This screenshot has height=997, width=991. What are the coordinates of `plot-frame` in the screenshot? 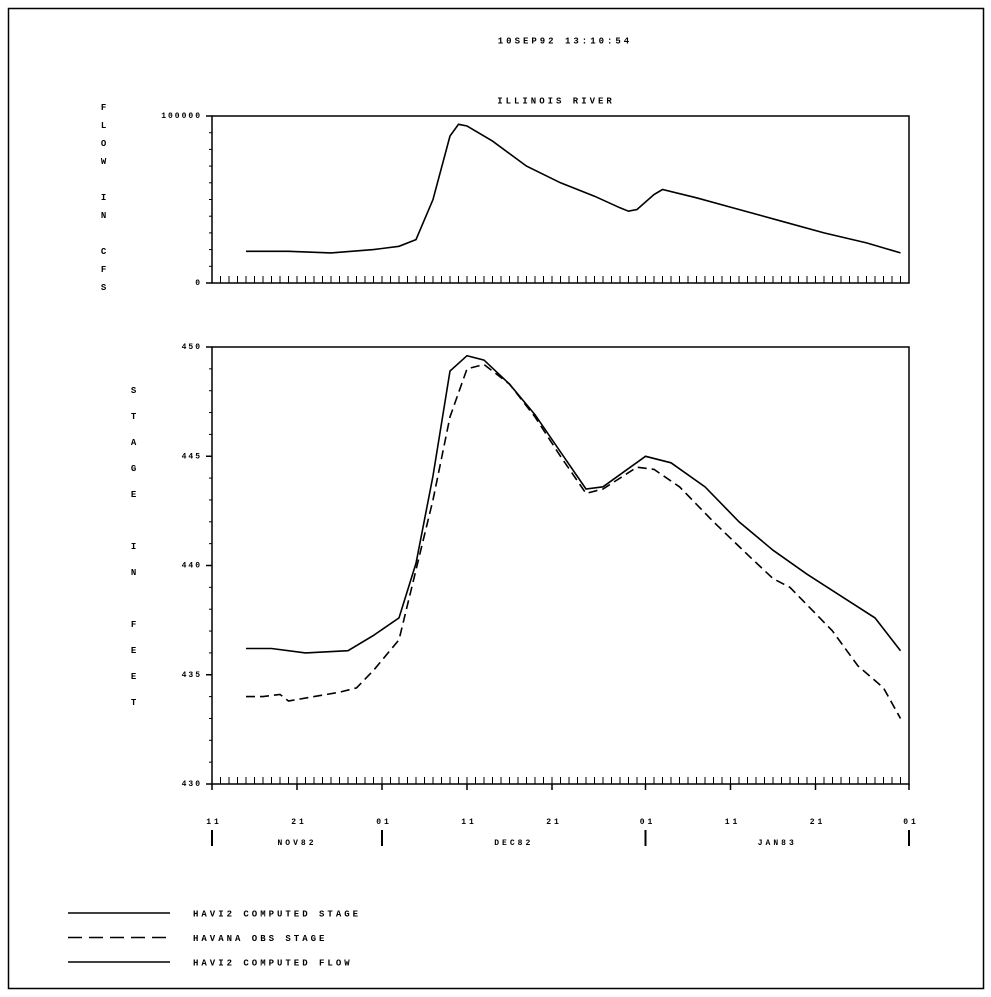 It's located at (560, 199).